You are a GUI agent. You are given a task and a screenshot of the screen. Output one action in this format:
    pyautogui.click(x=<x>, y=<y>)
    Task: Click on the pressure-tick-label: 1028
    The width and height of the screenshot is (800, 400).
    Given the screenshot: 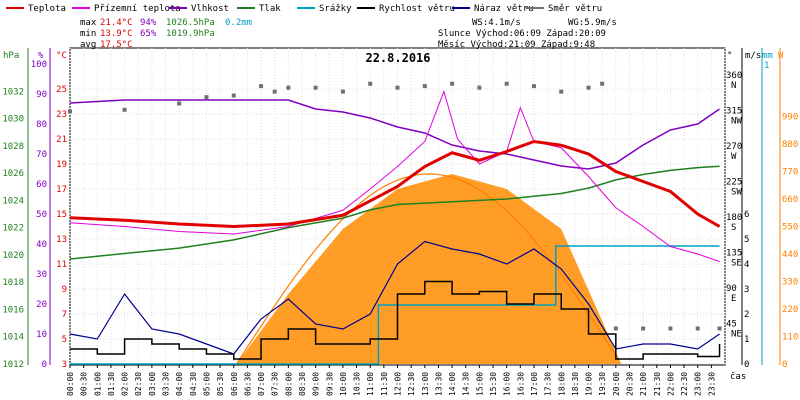 What is the action you would take?
    pyautogui.click(x=13, y=147)
    